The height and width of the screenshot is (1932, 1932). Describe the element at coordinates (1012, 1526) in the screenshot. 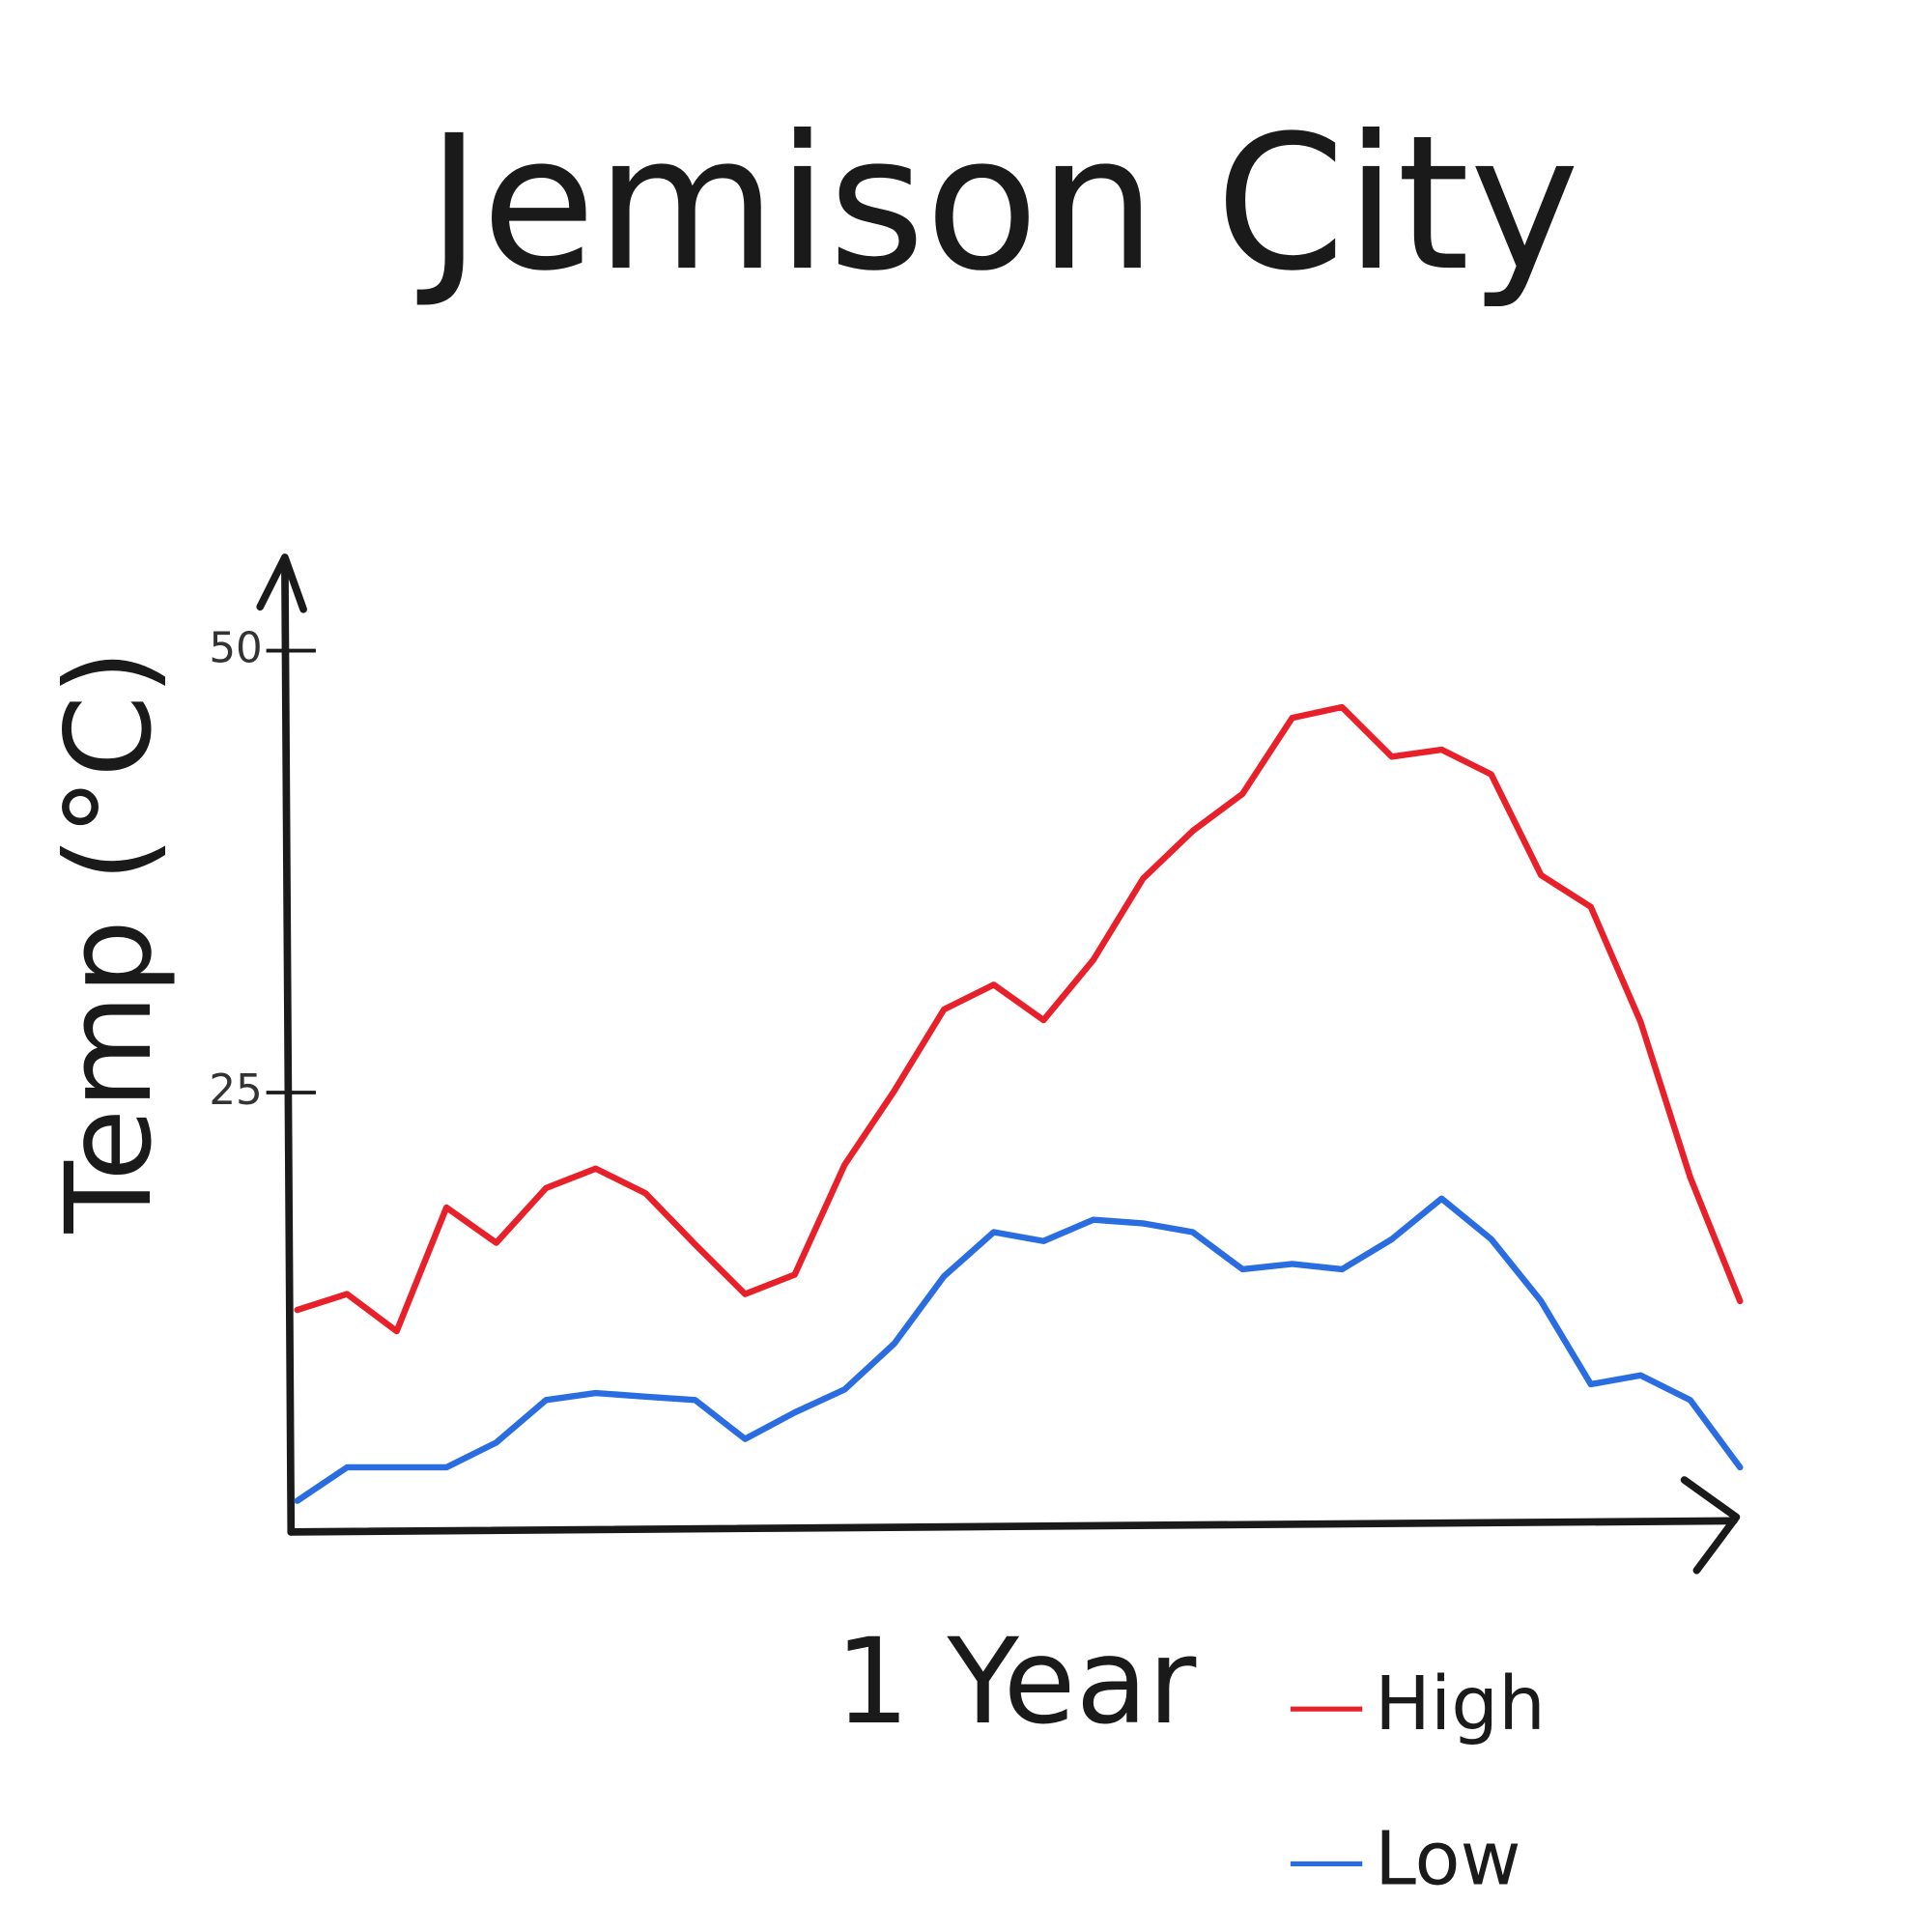

I see `x-axis` at that location.